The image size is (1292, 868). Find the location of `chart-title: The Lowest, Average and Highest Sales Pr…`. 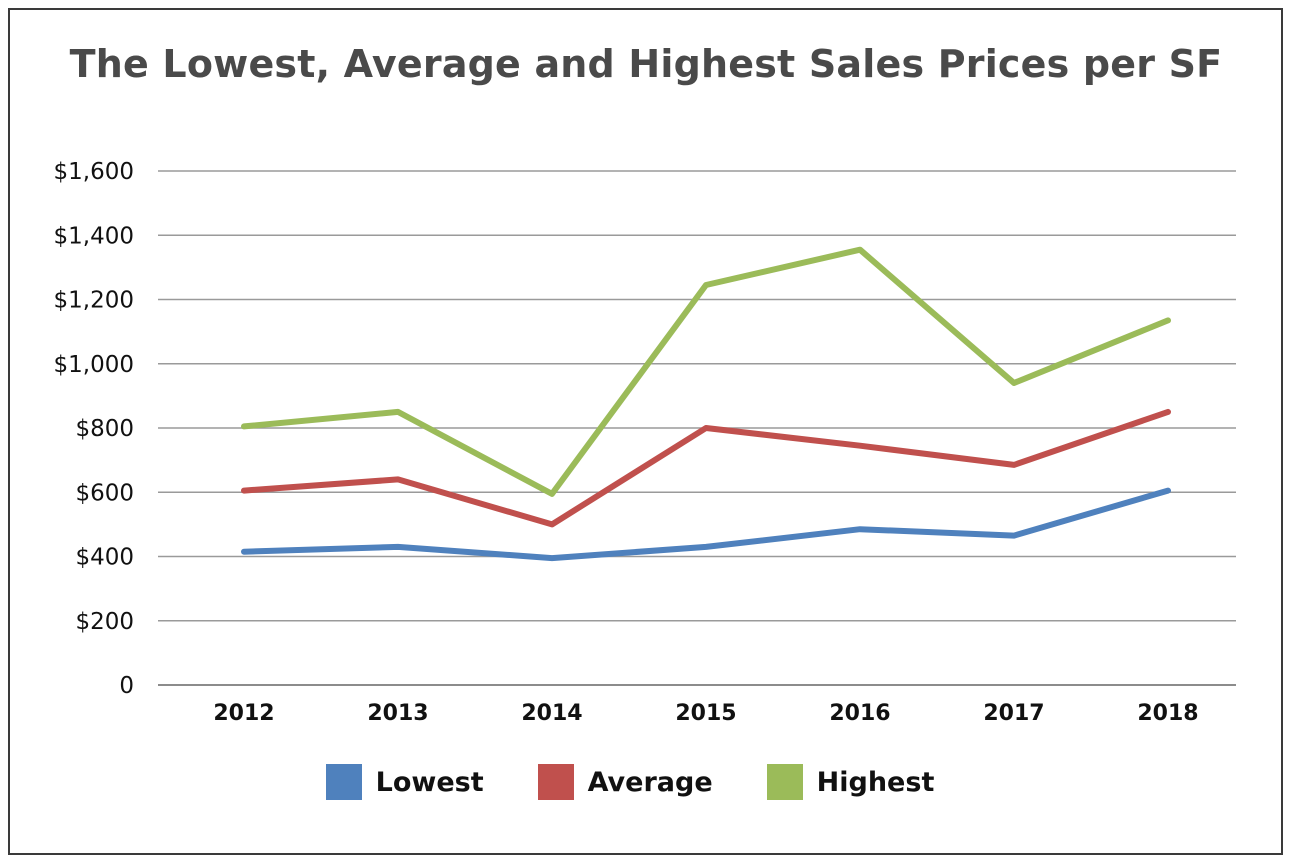

chart-title: The Lowest, Average and Highest Sales Pr… is located at coordinates (646, 64).